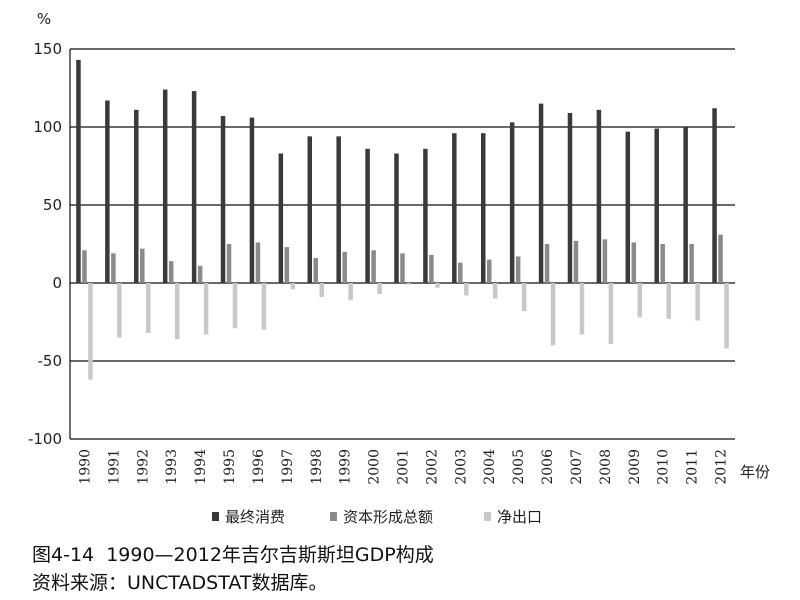 The width and height of the screenshot is (800, 600). Describe the element at coordinates (47, 49) in the screenshot. I see `y-tick-label: 150` at that location.